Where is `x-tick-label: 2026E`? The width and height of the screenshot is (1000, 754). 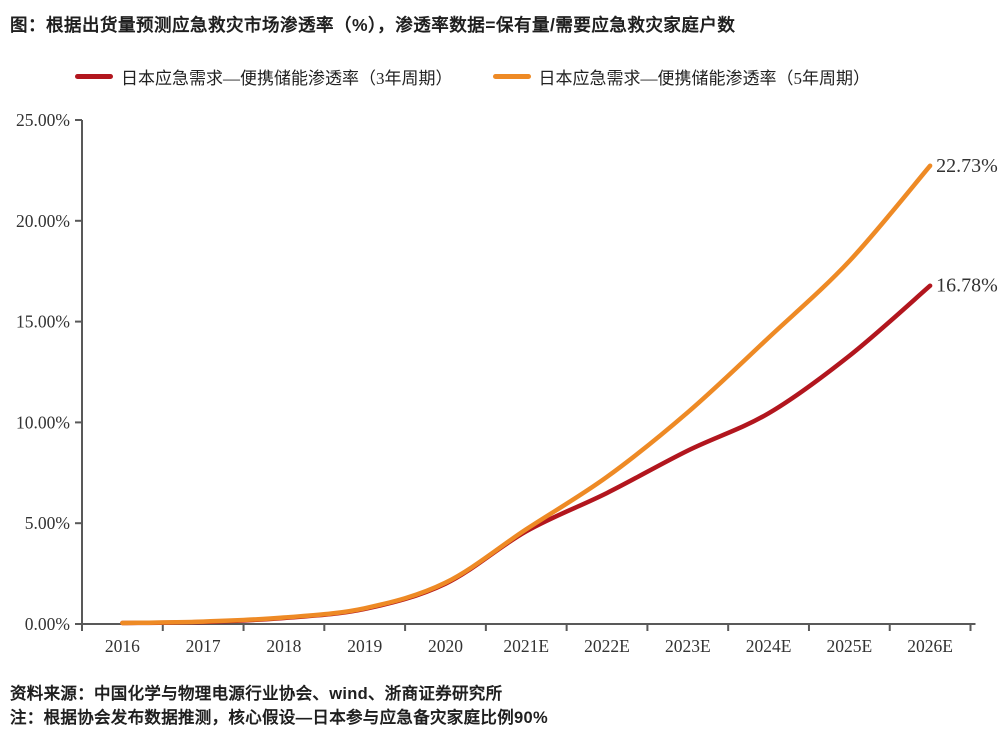 x-tick-label: 2026E is located at coordinates (930, 646).